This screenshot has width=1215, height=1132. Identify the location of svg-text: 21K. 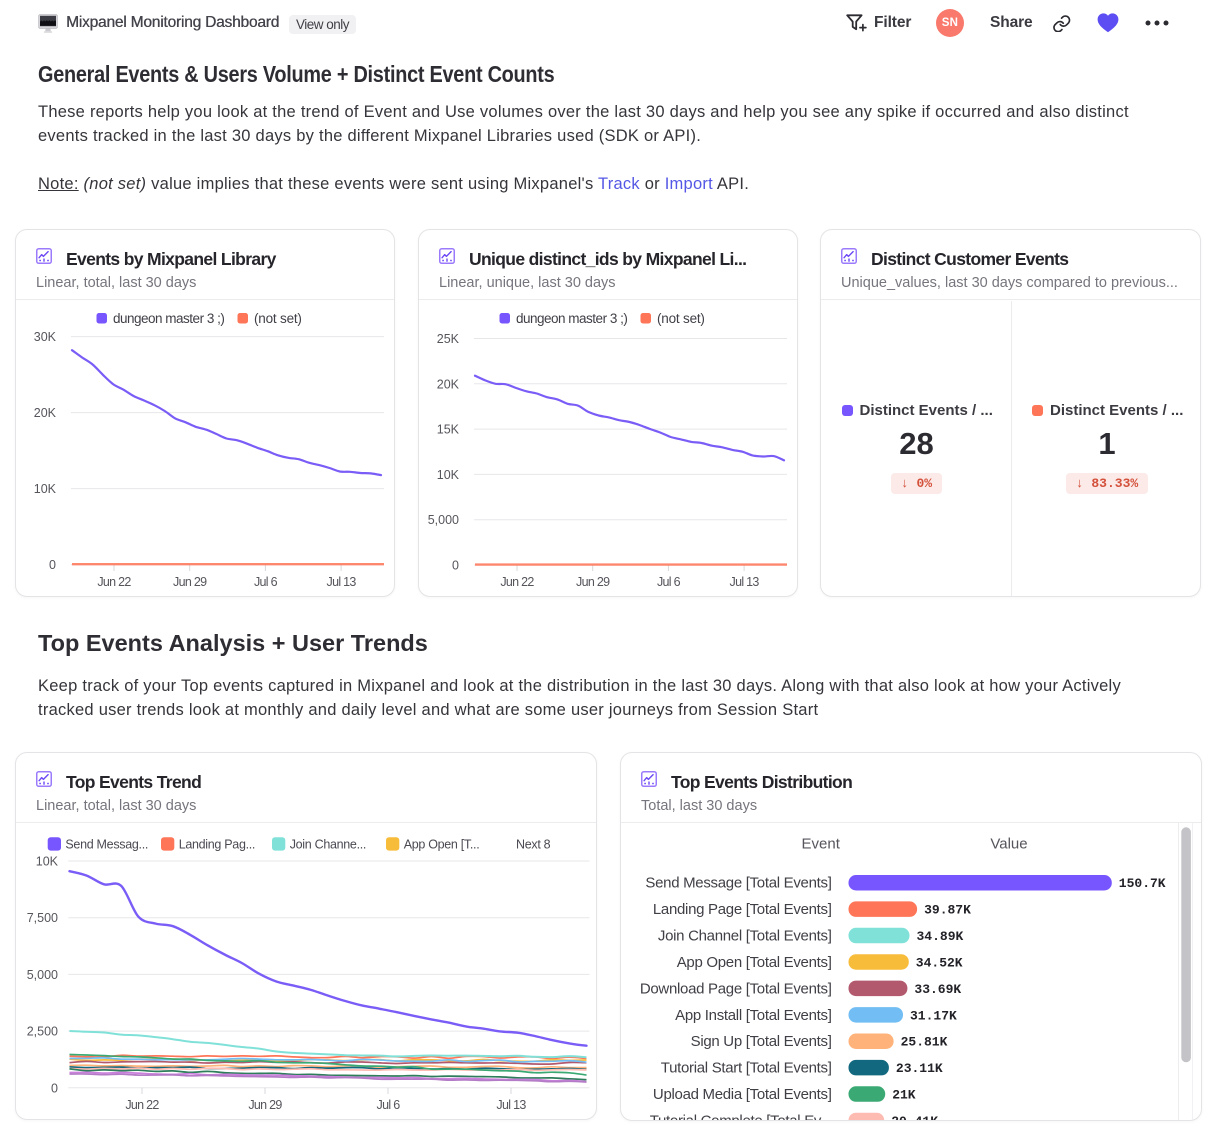
(904, 1095).